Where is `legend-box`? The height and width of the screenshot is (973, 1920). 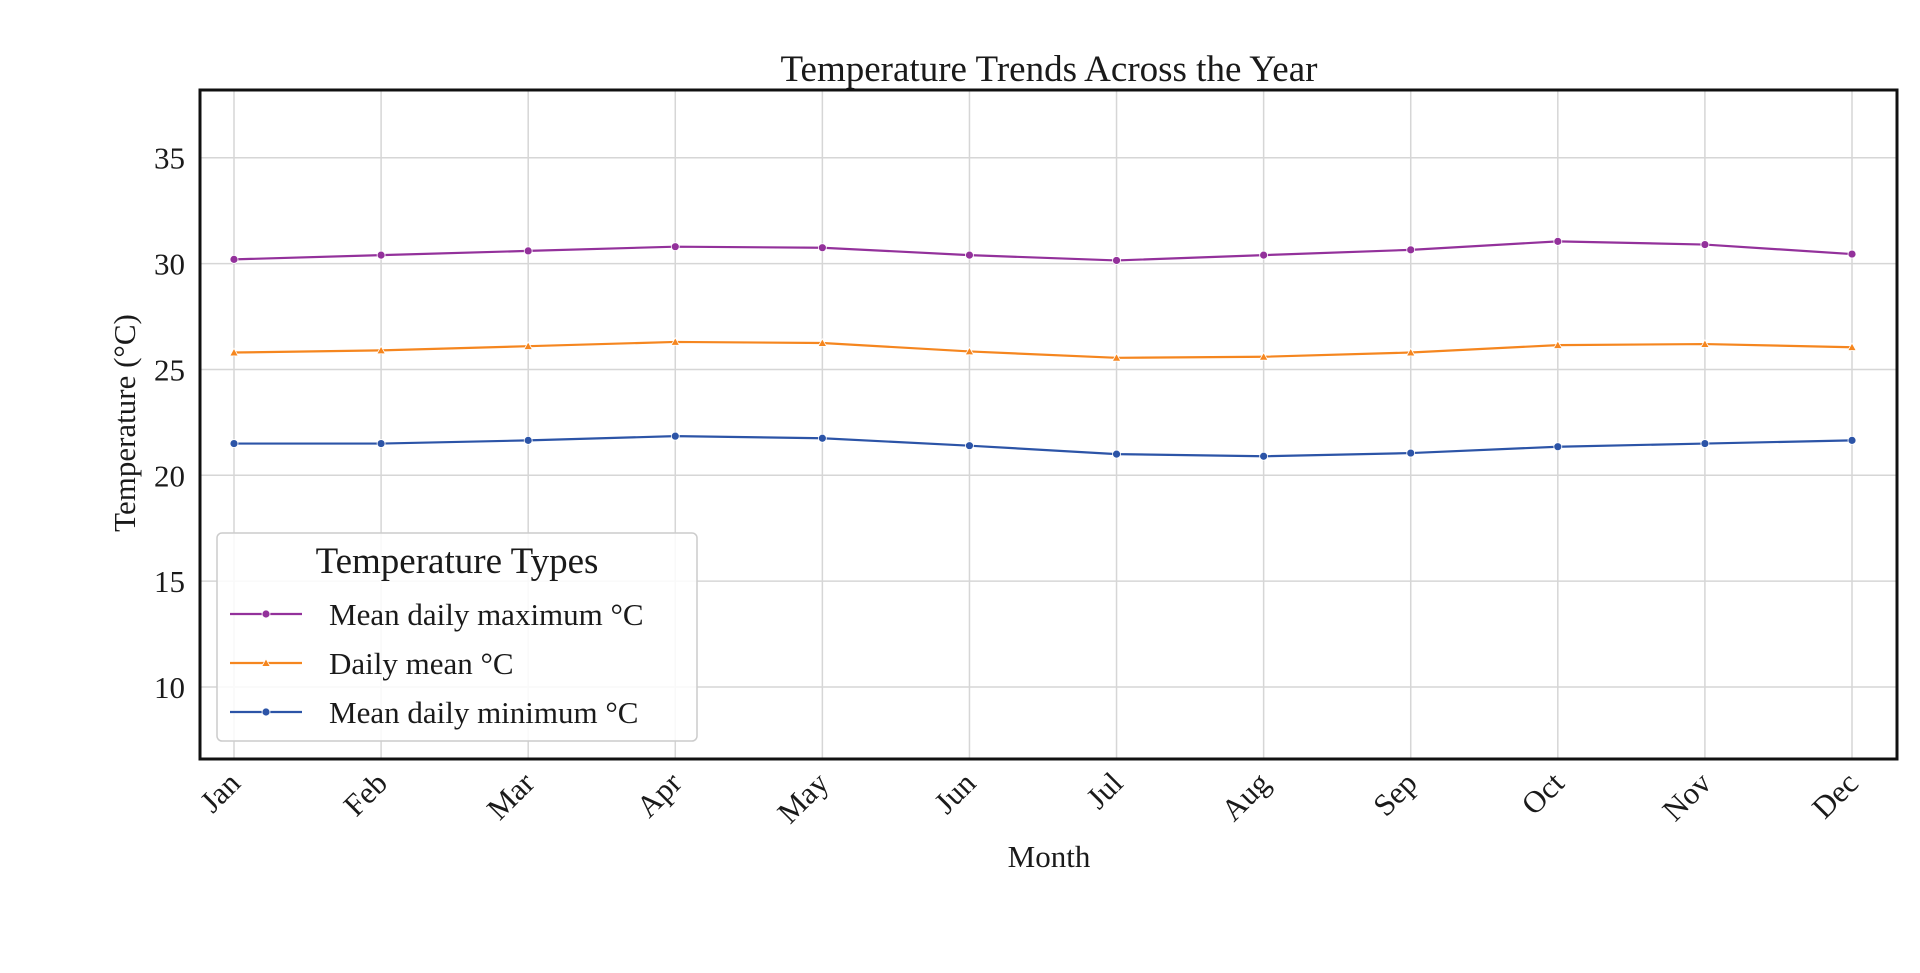
legend-box is located at coordinates (457, 637).